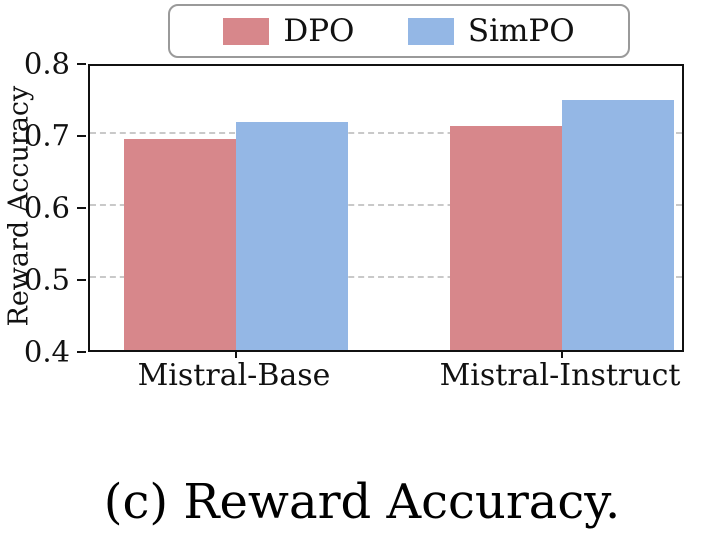 The width and height of the screenshot is (724, 557). Describe the element at coordinates (46, 351) in the screenshot. I see `y-tick-label: 0.4` at that location.